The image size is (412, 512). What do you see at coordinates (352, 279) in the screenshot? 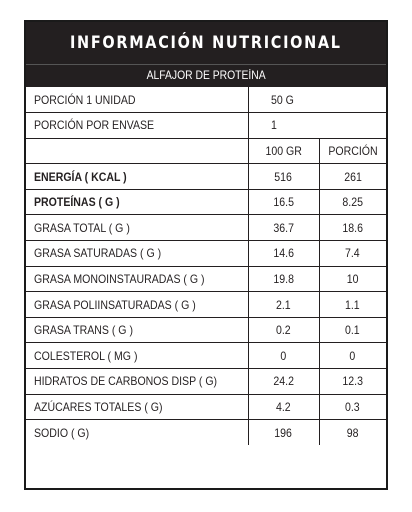
I see `nutrient-value-per-serving: 10` at bounding box center [352, 279].